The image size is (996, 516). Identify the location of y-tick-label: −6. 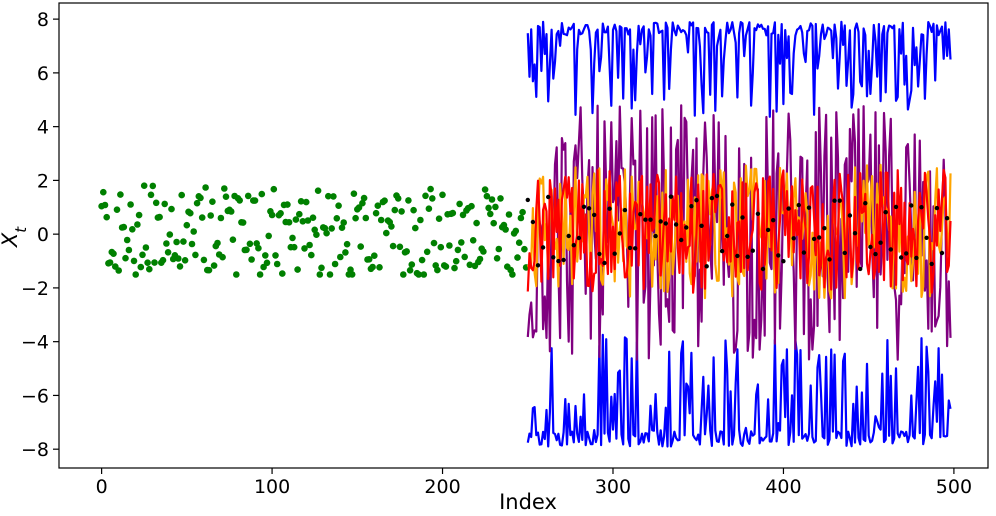
(35, 396).